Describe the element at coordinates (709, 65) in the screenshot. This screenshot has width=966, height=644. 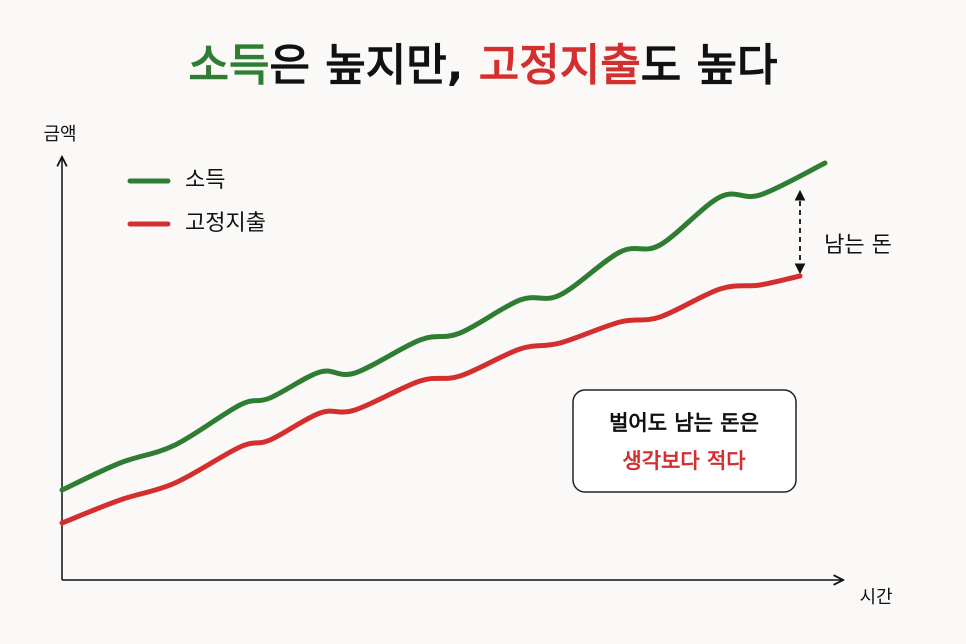
I see `title-part: 도 높다` at that location.